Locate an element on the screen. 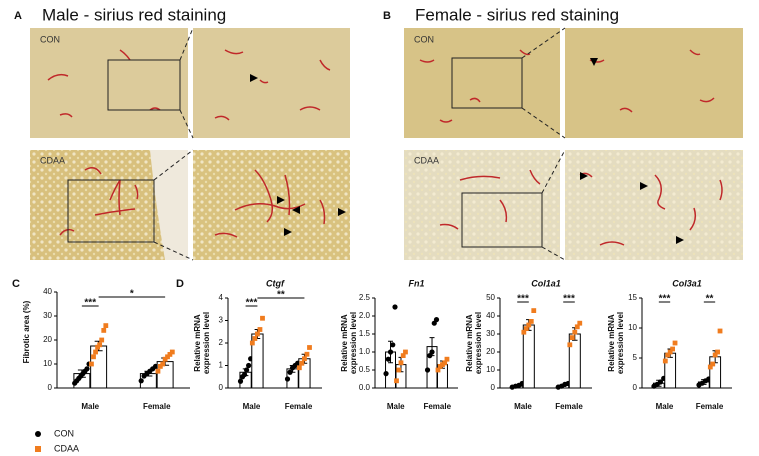 This screenshot has width=759, height=456. legend-label: CDAA is located at coordinates (66, 448).